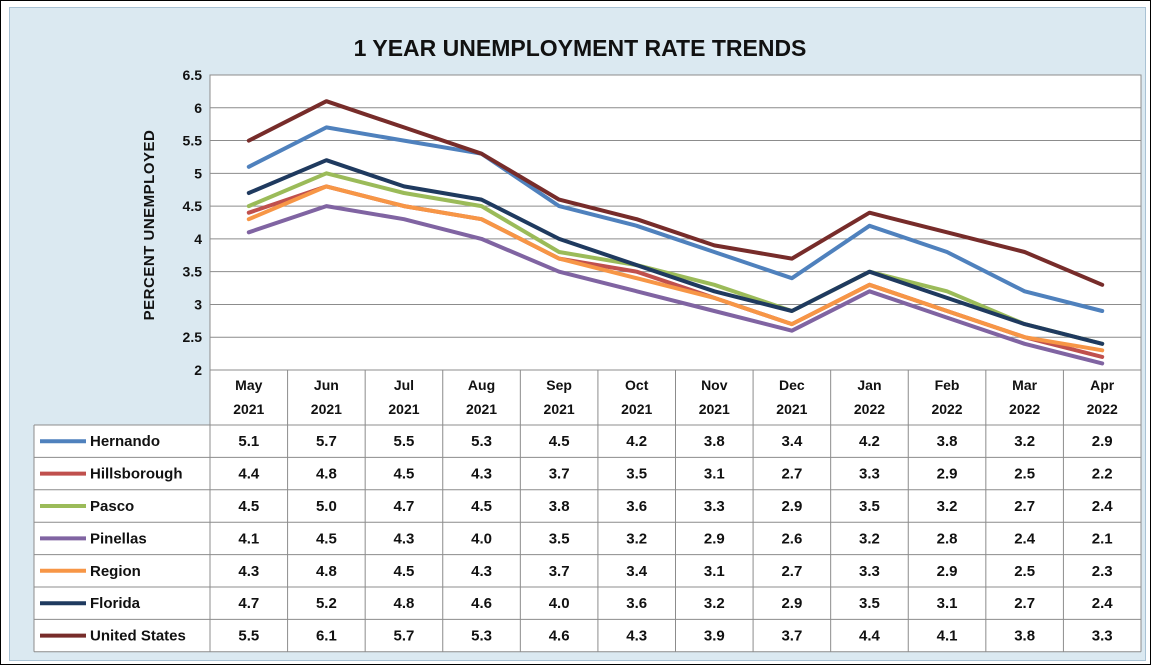  What do you see at coordinates (1102, 571) in the screenshot?
I see `table-cell-value: 2.3` at bounding box center [1102, 571].